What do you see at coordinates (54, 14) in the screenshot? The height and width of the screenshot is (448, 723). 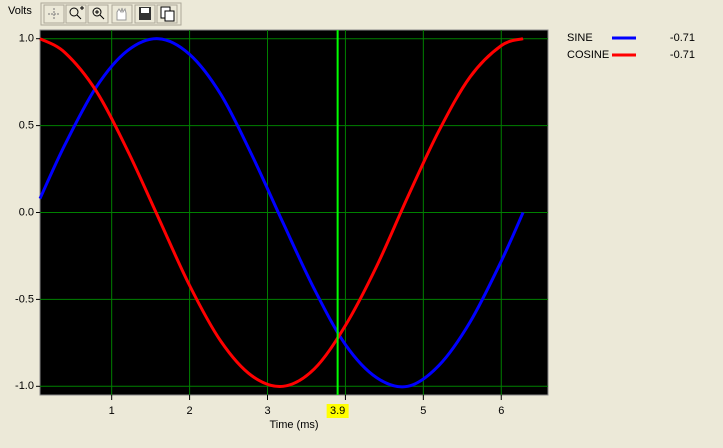 I see `crosshair-button` at bounding box center [54, 14].